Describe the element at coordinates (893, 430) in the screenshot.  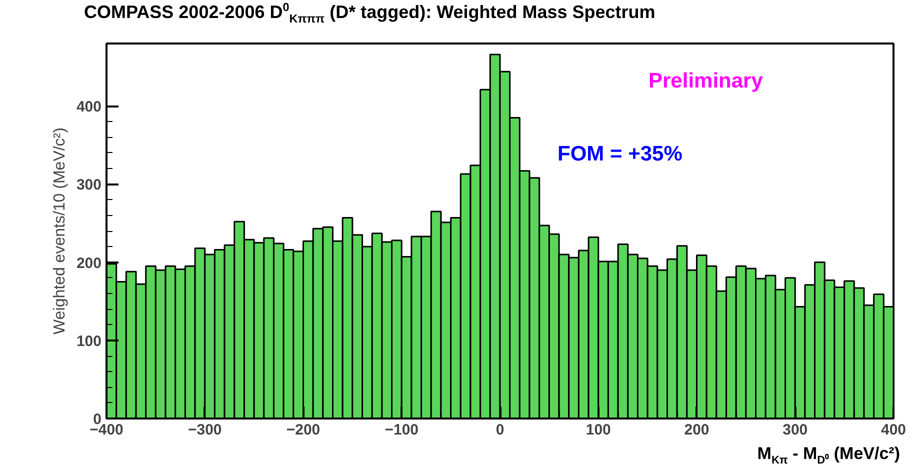
I see `x-tick-label: 400` at that location.